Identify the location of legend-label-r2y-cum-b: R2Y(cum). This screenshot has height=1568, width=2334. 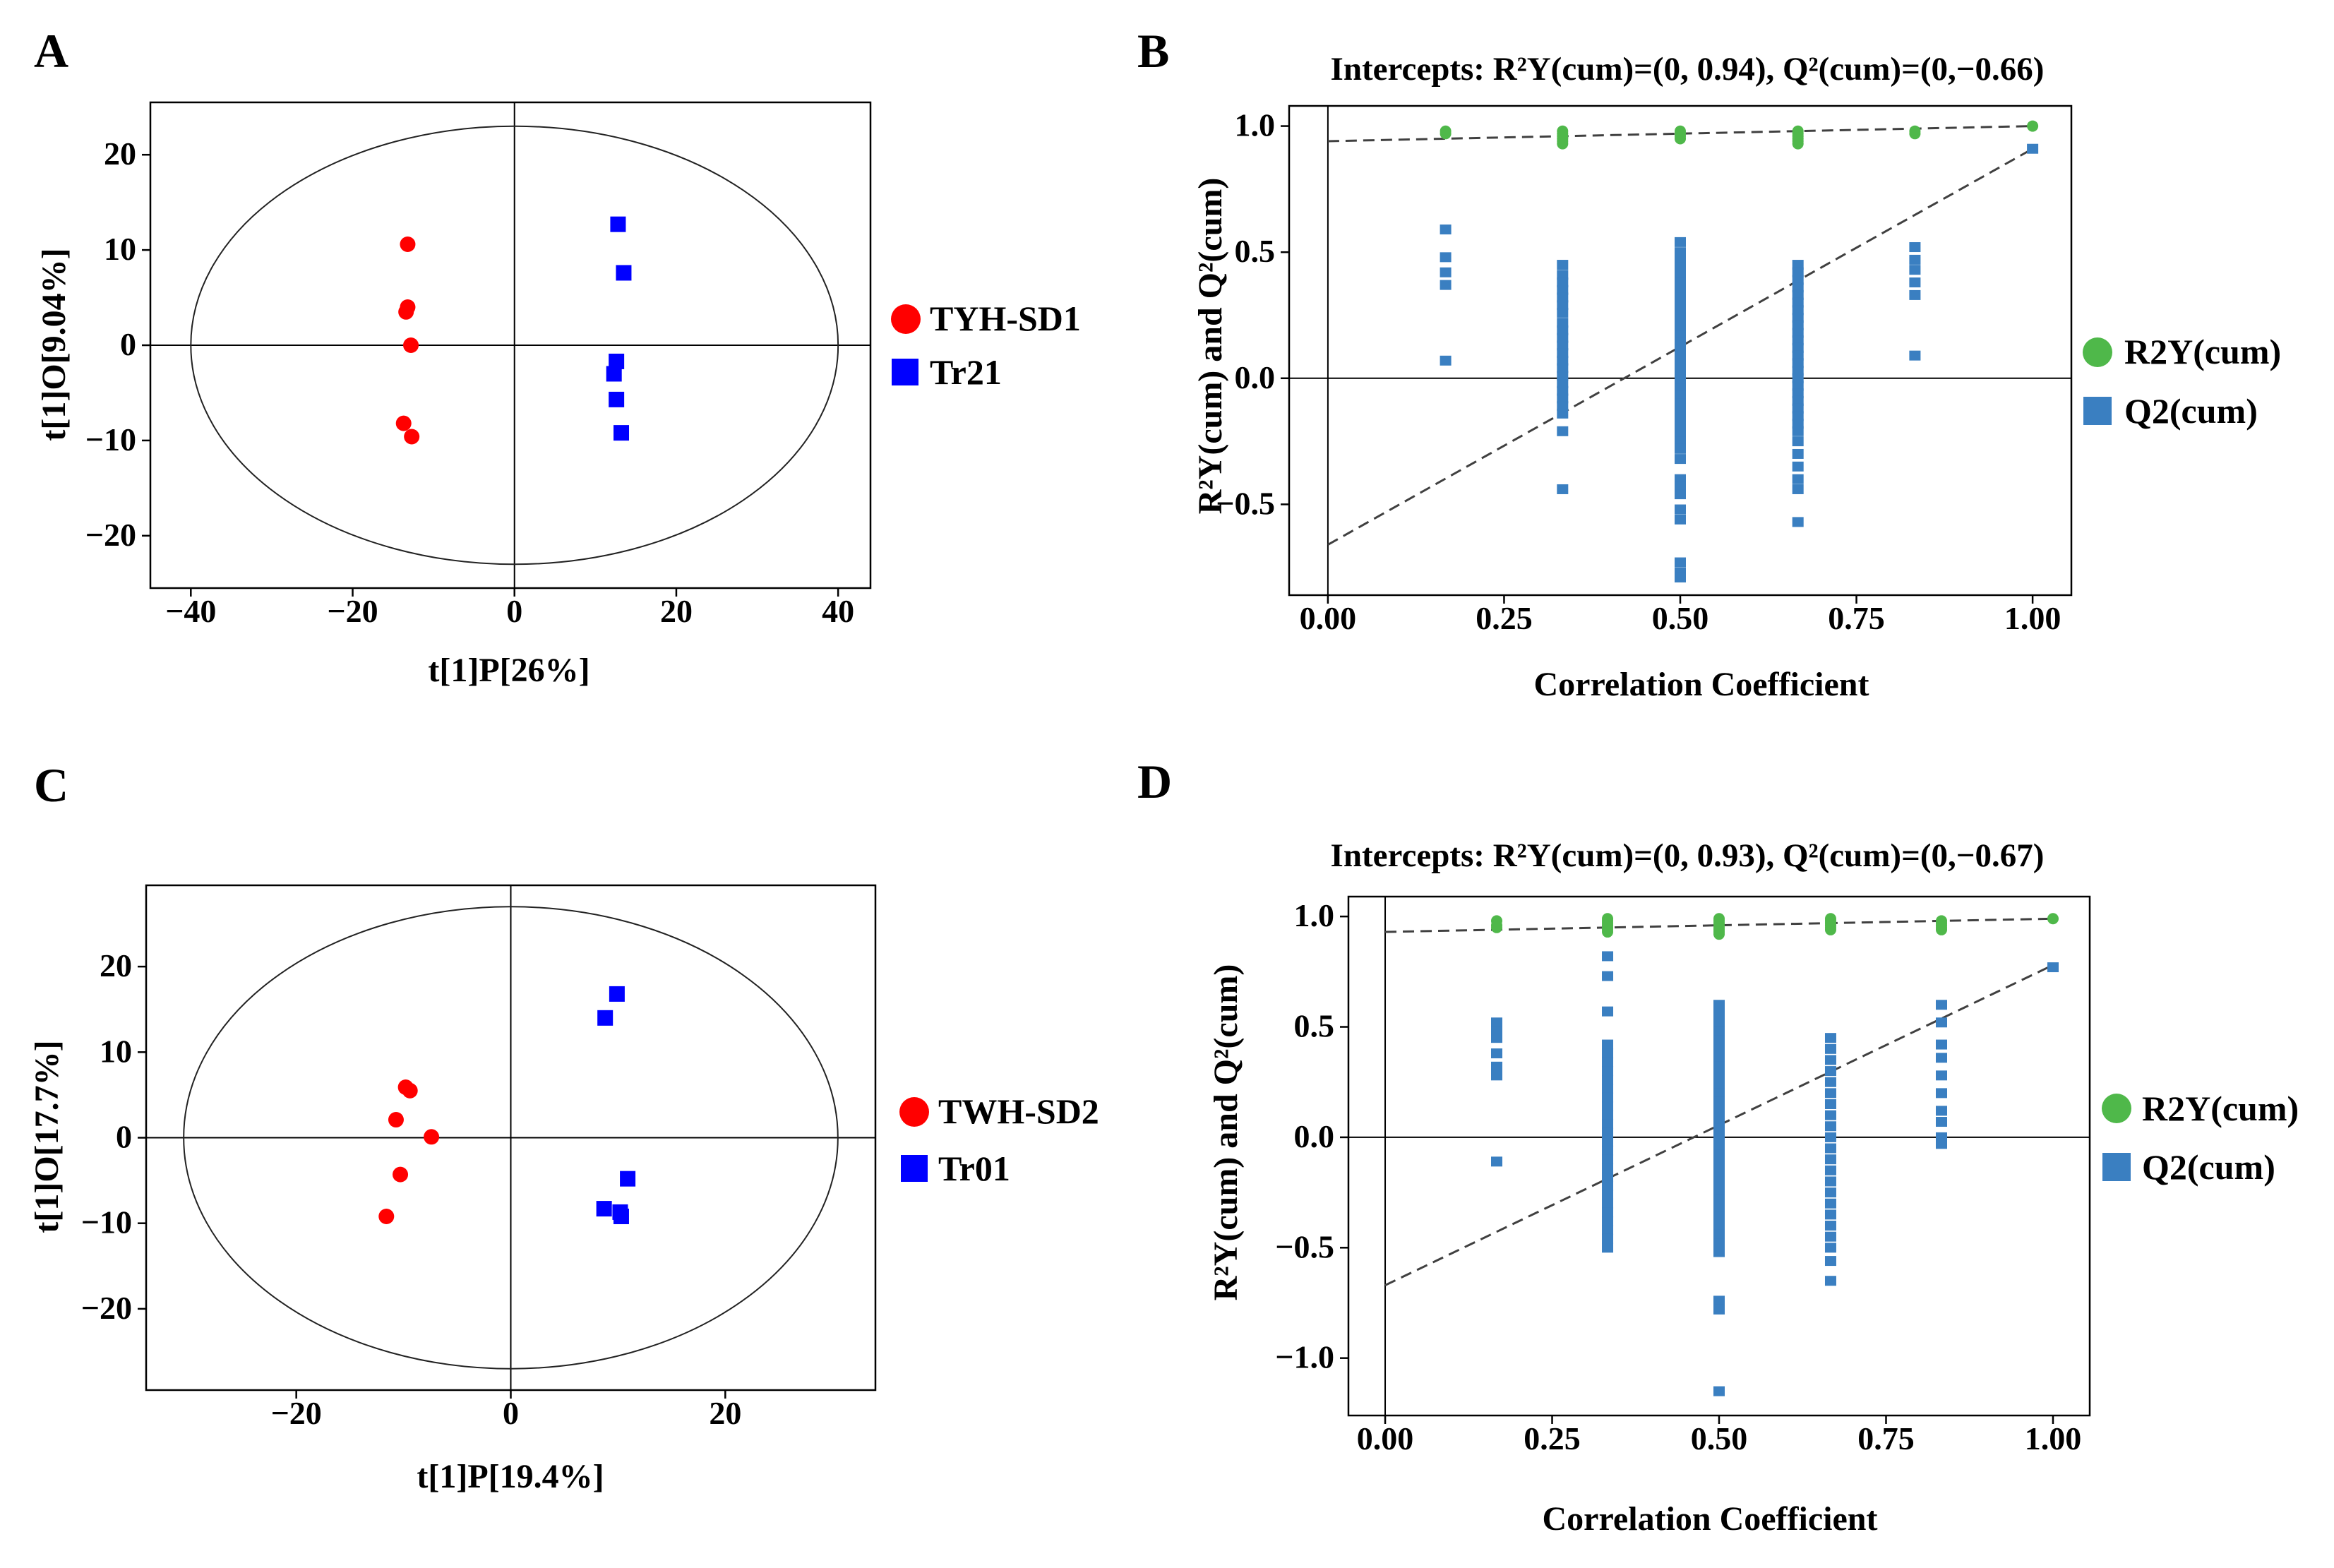
(2202, 351).